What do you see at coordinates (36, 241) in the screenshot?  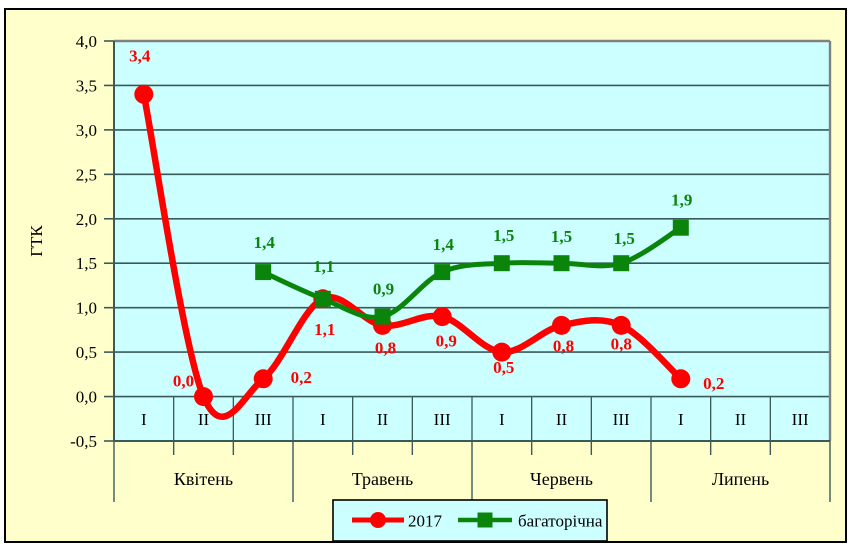 I see `y-axis-title: ГТК` at bounding box center [36, 241].